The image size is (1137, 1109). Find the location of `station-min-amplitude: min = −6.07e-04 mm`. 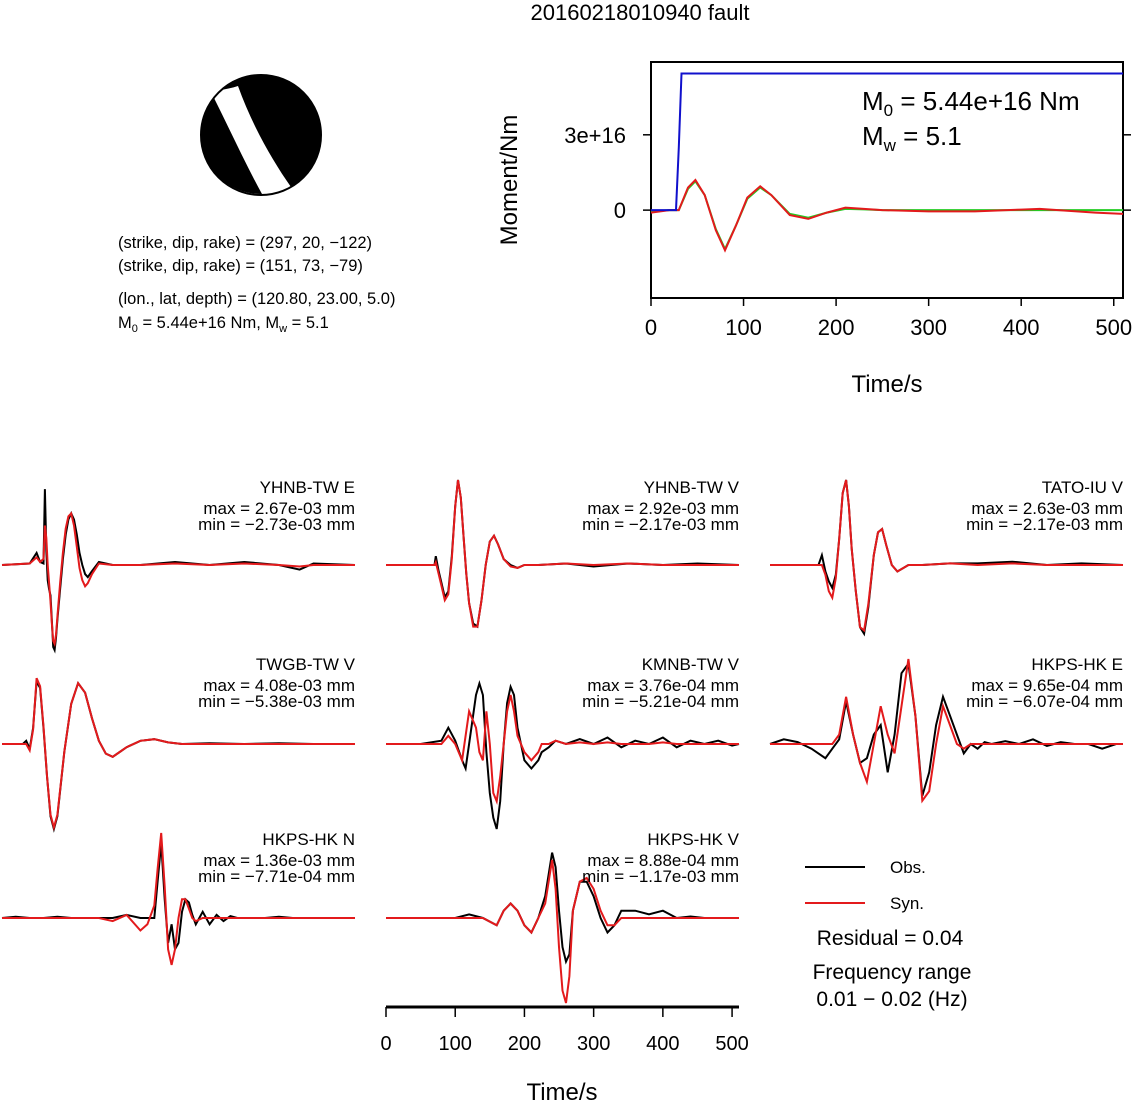

station-min-amplitude: min = −6.07e-04 mm is located at coordinates (1044, 701).